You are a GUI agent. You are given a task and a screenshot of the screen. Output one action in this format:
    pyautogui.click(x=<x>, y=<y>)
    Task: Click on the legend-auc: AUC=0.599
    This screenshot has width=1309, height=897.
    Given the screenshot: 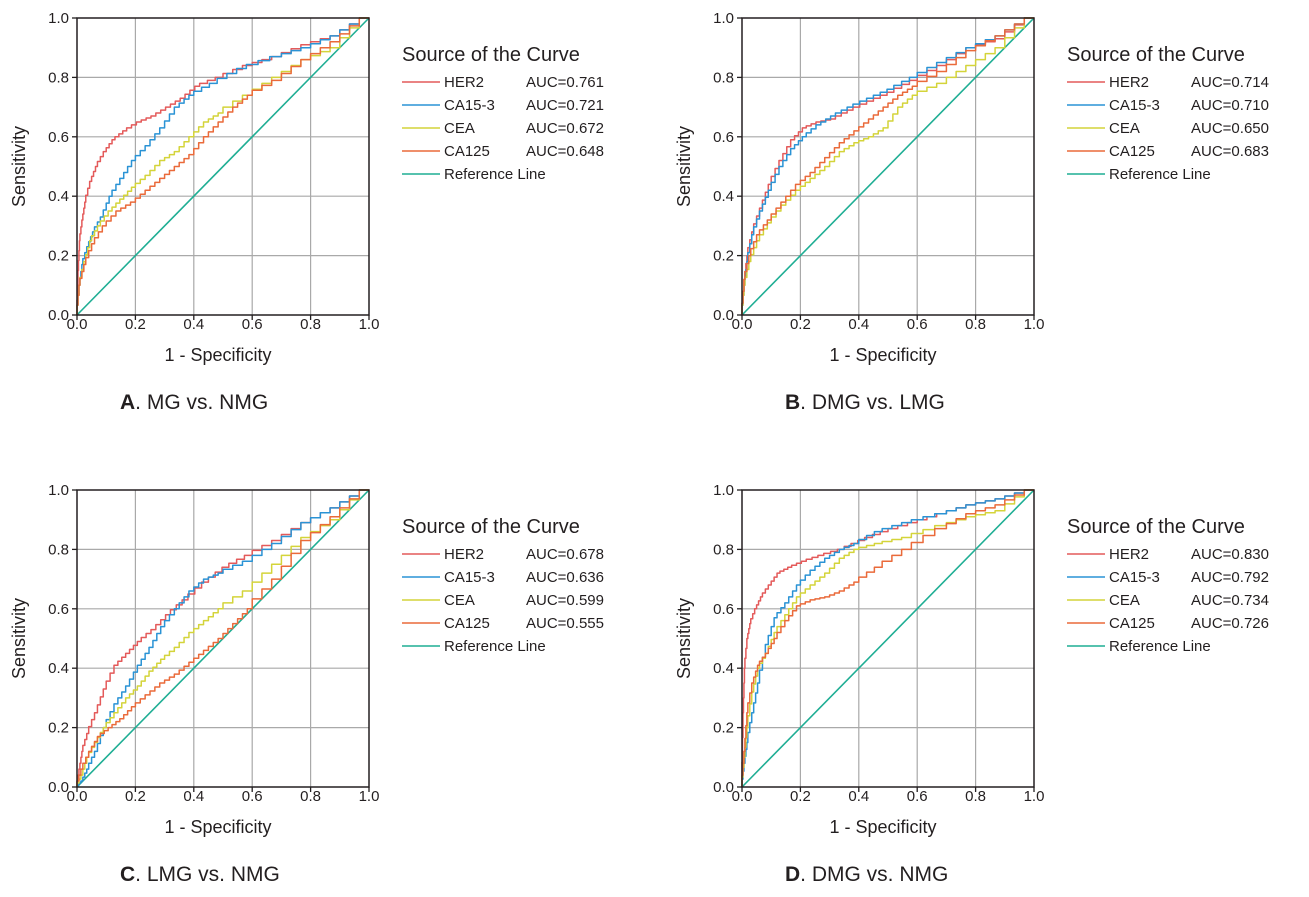 What is the action you would take?
    pyautogui.click(x=565, y=600)
    